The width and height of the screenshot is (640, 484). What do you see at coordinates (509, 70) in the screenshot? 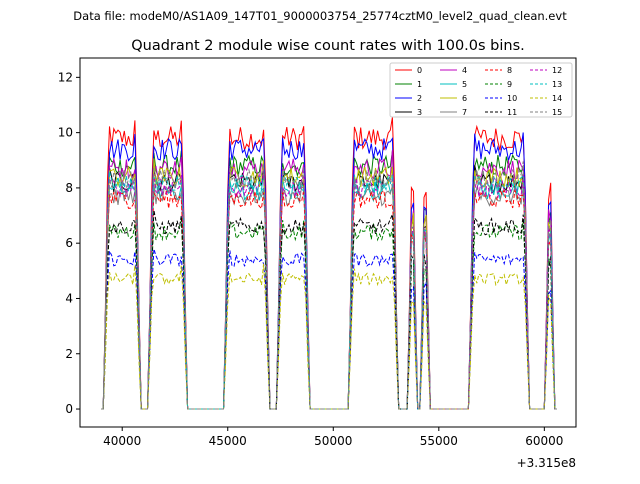
I see `legend-label-8: 8` at bounding box center [509, 70].